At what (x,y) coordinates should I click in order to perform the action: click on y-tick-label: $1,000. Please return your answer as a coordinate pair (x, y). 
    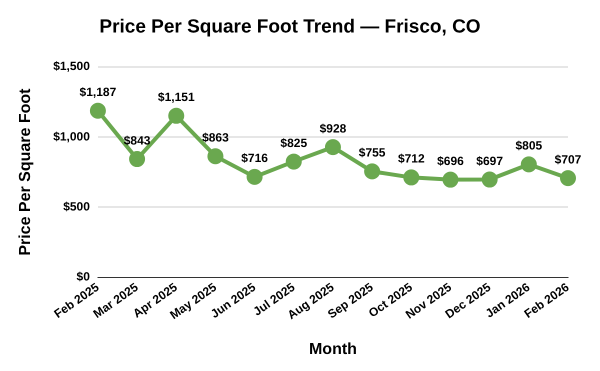
    Looking at the image, I should click on (71, 136).